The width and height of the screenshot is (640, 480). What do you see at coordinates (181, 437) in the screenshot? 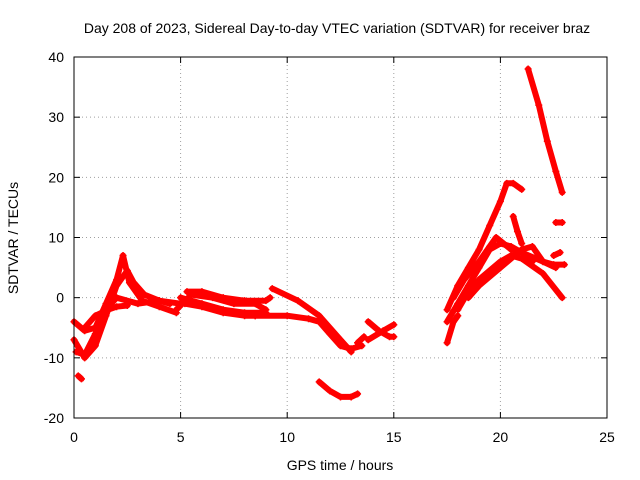
I see `x-tick-label: 5` at bounding box center [181, 437].